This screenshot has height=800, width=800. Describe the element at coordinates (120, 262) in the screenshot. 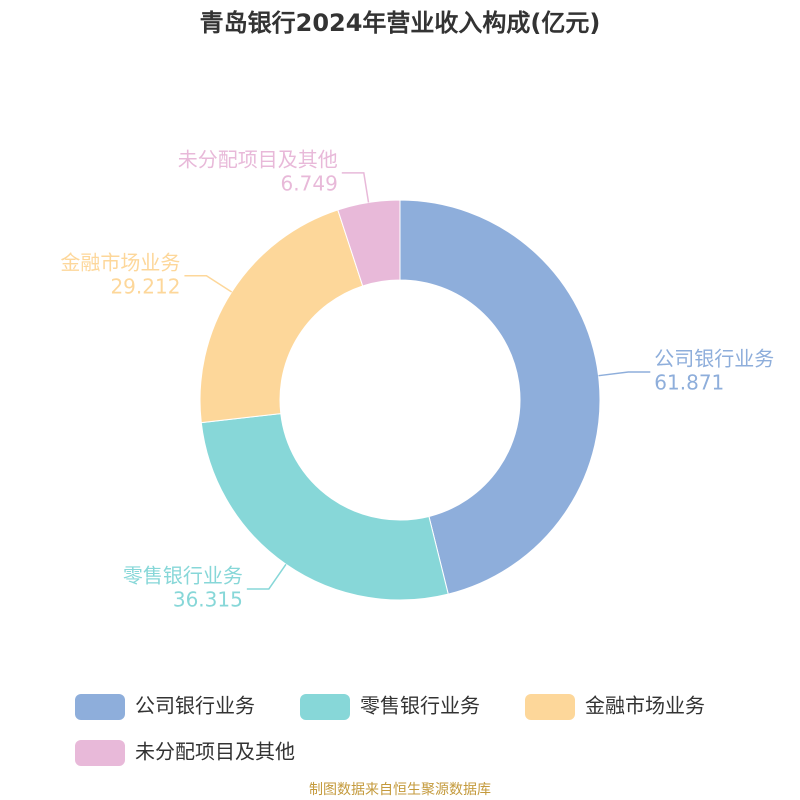

I see `slice-label: 金融市场业务` at that location.